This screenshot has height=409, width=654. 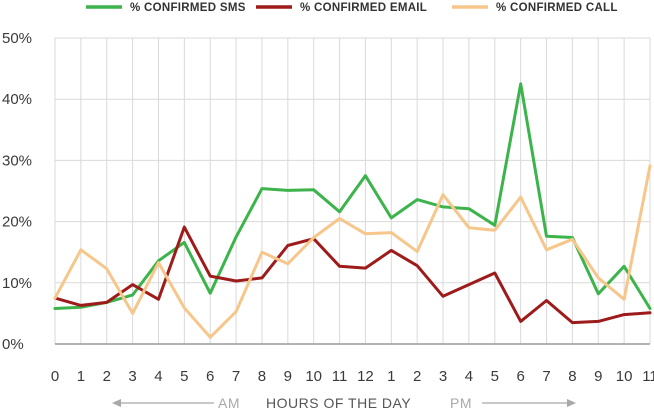 I want to click on y-tick-label: 20%, so click(x=17, y=222).